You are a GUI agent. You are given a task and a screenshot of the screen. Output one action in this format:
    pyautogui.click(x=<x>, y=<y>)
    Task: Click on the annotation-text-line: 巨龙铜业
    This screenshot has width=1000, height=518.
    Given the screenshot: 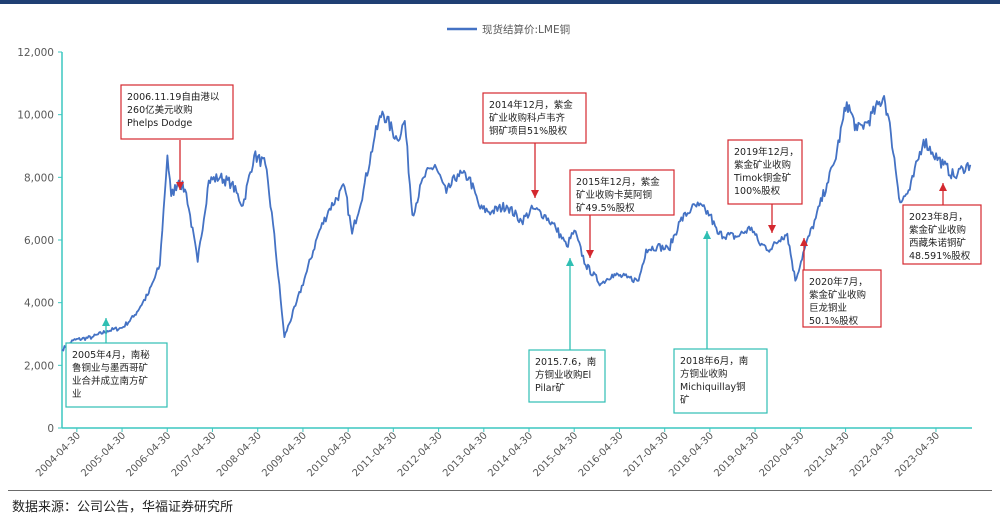 What is the action you would take?
    pyautogui.click(x=828, y=308)
    